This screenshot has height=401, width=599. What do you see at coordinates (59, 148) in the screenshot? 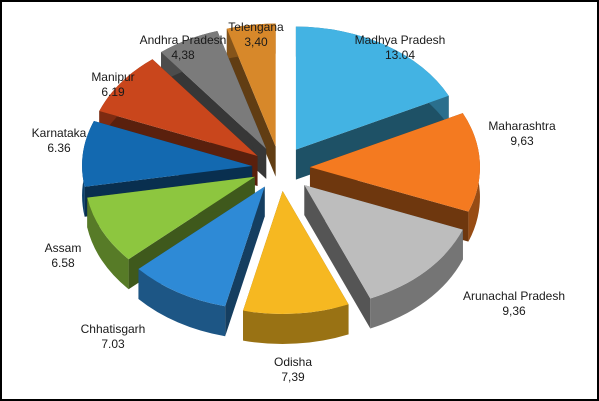
I see `slice-value-karnataka: 6.36` at bounding box center [59, 148].